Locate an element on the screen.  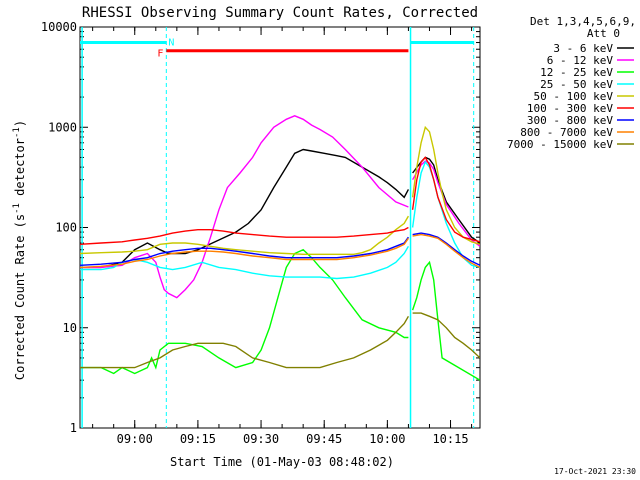
flare-label: F is located at coordinates (160, 54).